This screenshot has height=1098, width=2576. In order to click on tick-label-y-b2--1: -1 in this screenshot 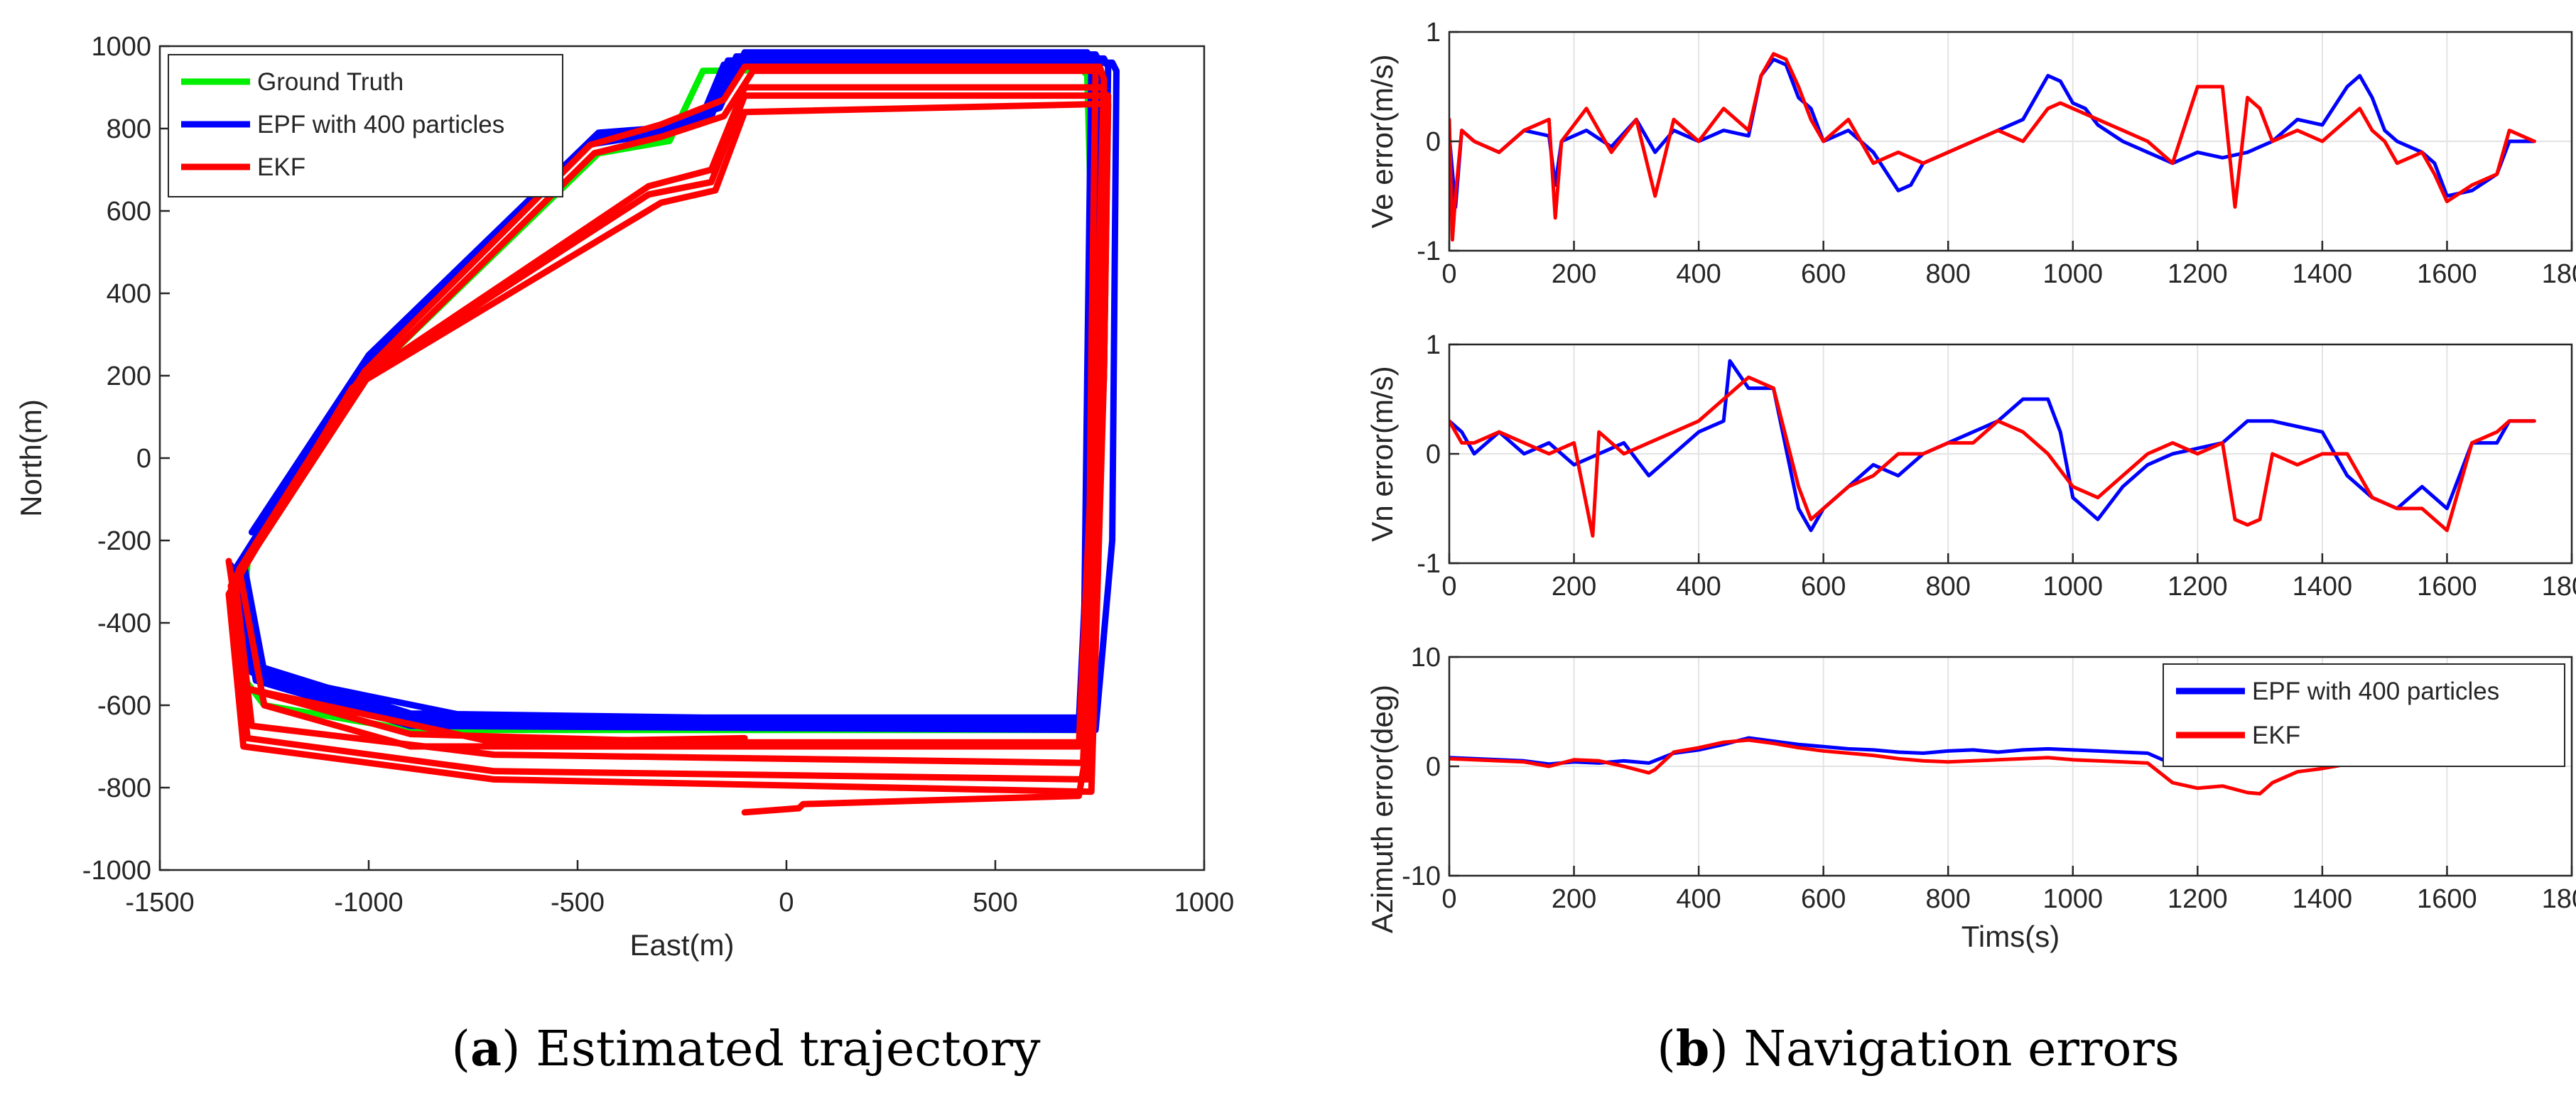, I will do `click(1429, 564)`.